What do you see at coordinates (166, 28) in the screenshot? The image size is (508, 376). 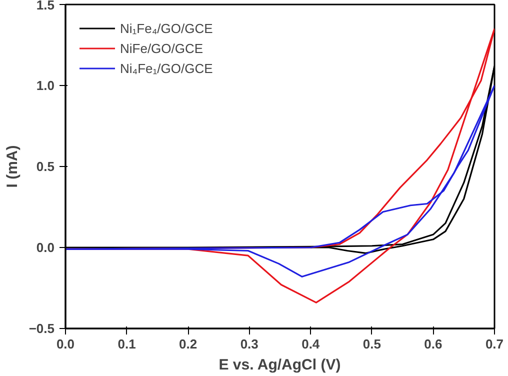 I see `legend-label: Ni₁Fe₄/GO/GCE` at bounding box center [166, 28].